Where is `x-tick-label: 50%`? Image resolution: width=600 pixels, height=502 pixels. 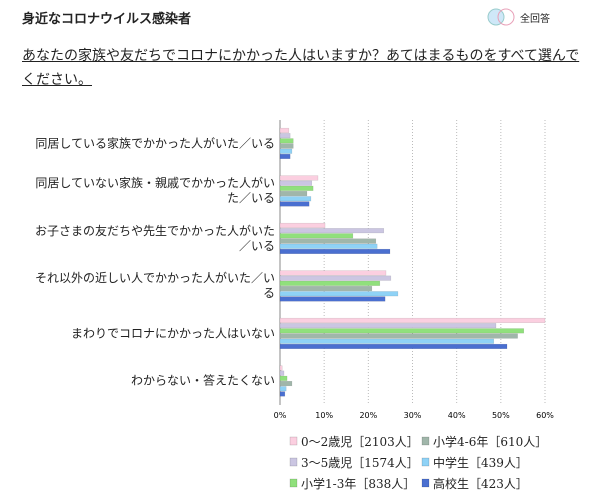 x-tick-label: 50% is located at coordinates (501, 415).